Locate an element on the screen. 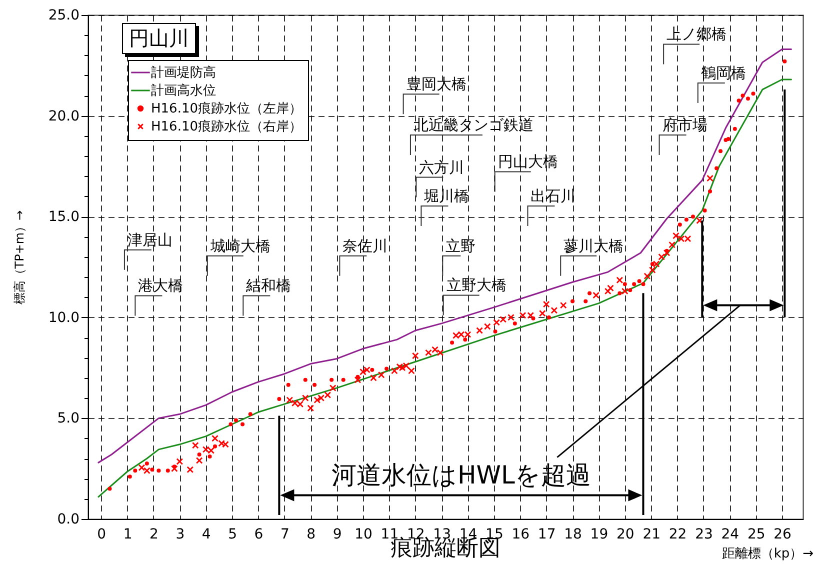 The width and height of the screenshot is (820, 567). x-tick-label: 2 is located at coordinates (154, 534).